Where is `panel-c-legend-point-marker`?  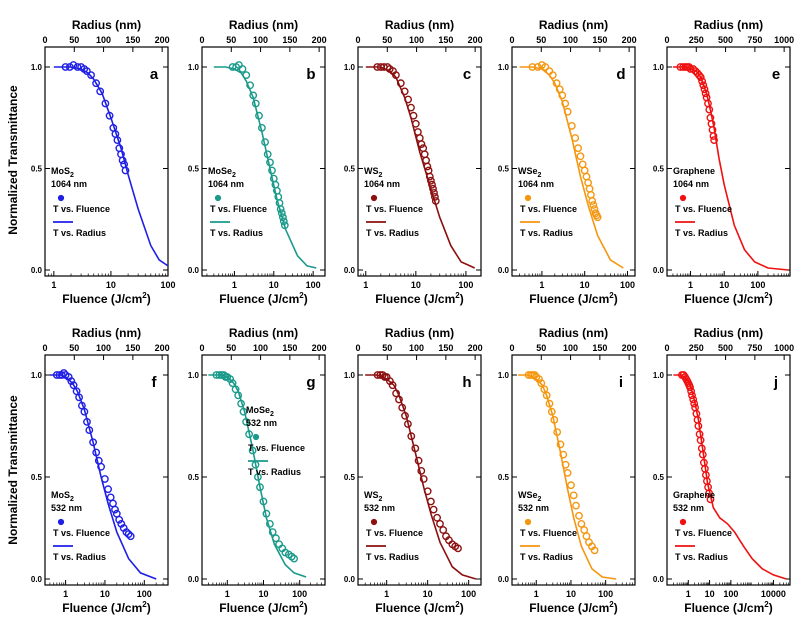 panel-c-legend-point-marker is located at coordinates (374, 198).